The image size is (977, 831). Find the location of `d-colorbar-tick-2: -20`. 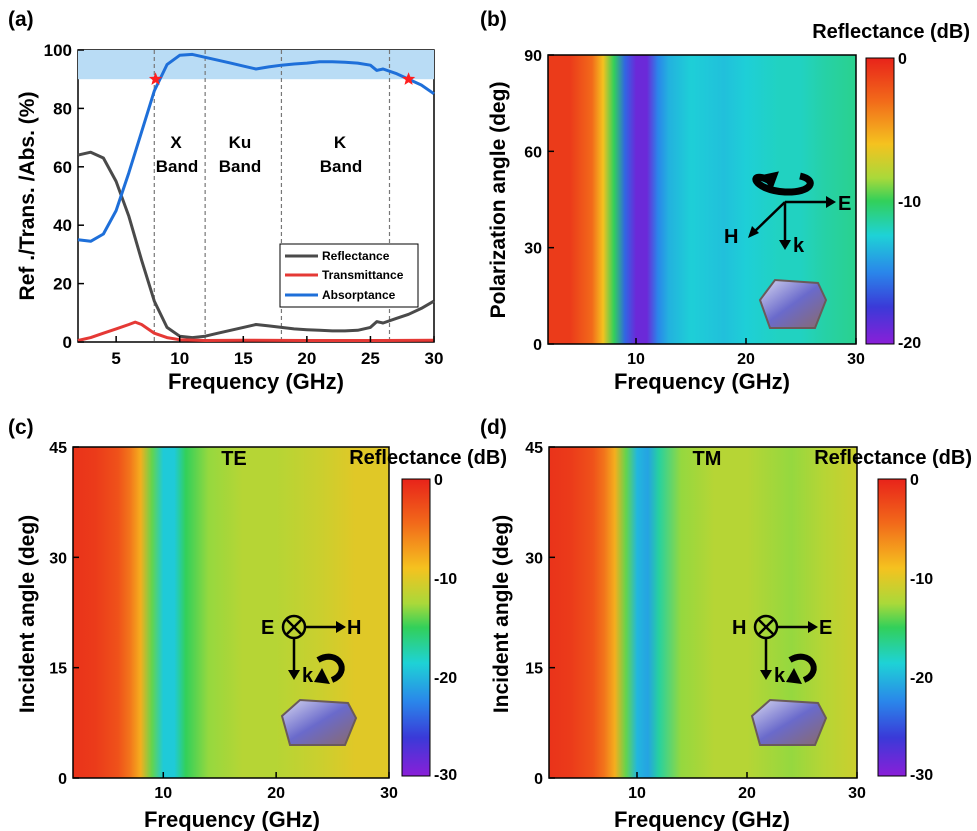

d-colorbar-tick-2: -20 is located at coordinates (921, 678).